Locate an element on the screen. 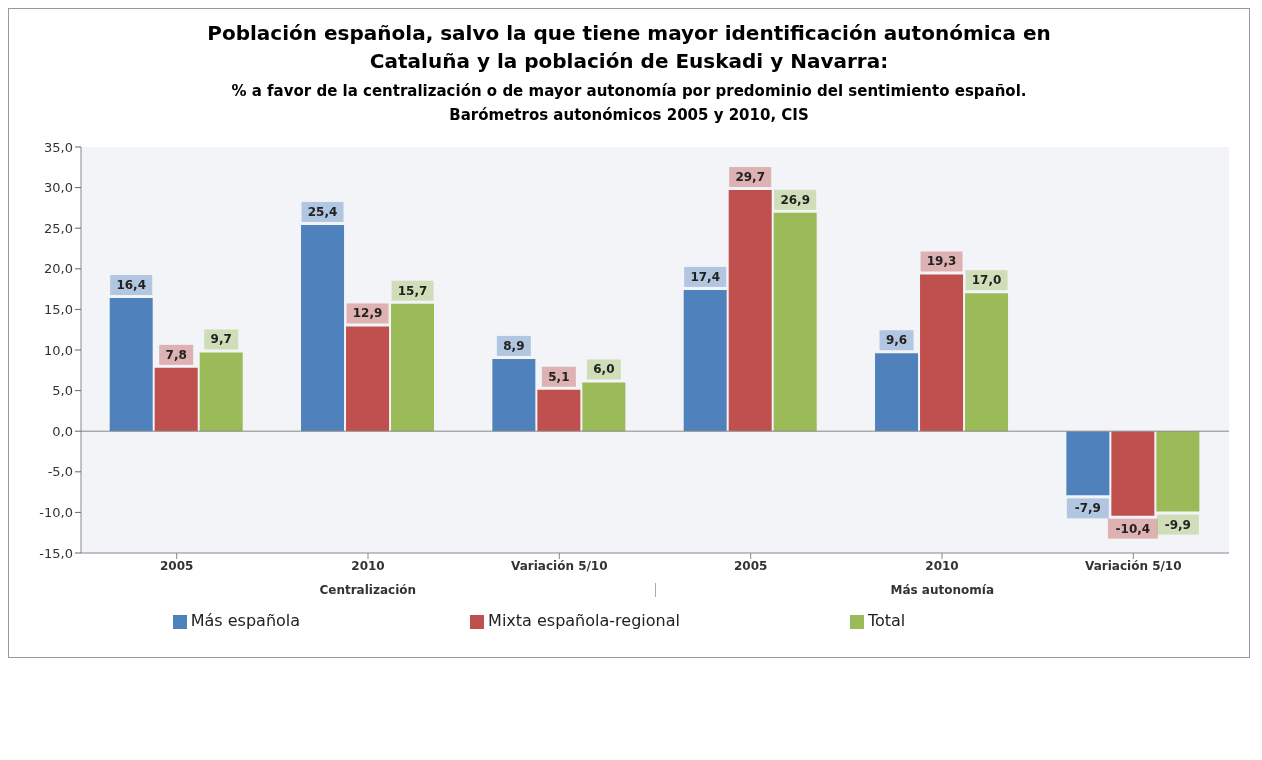 Image resolution: width=1262 pixels, height=760 pixels. y-tick-label: -10,0 is located at coordinates (56, 513).